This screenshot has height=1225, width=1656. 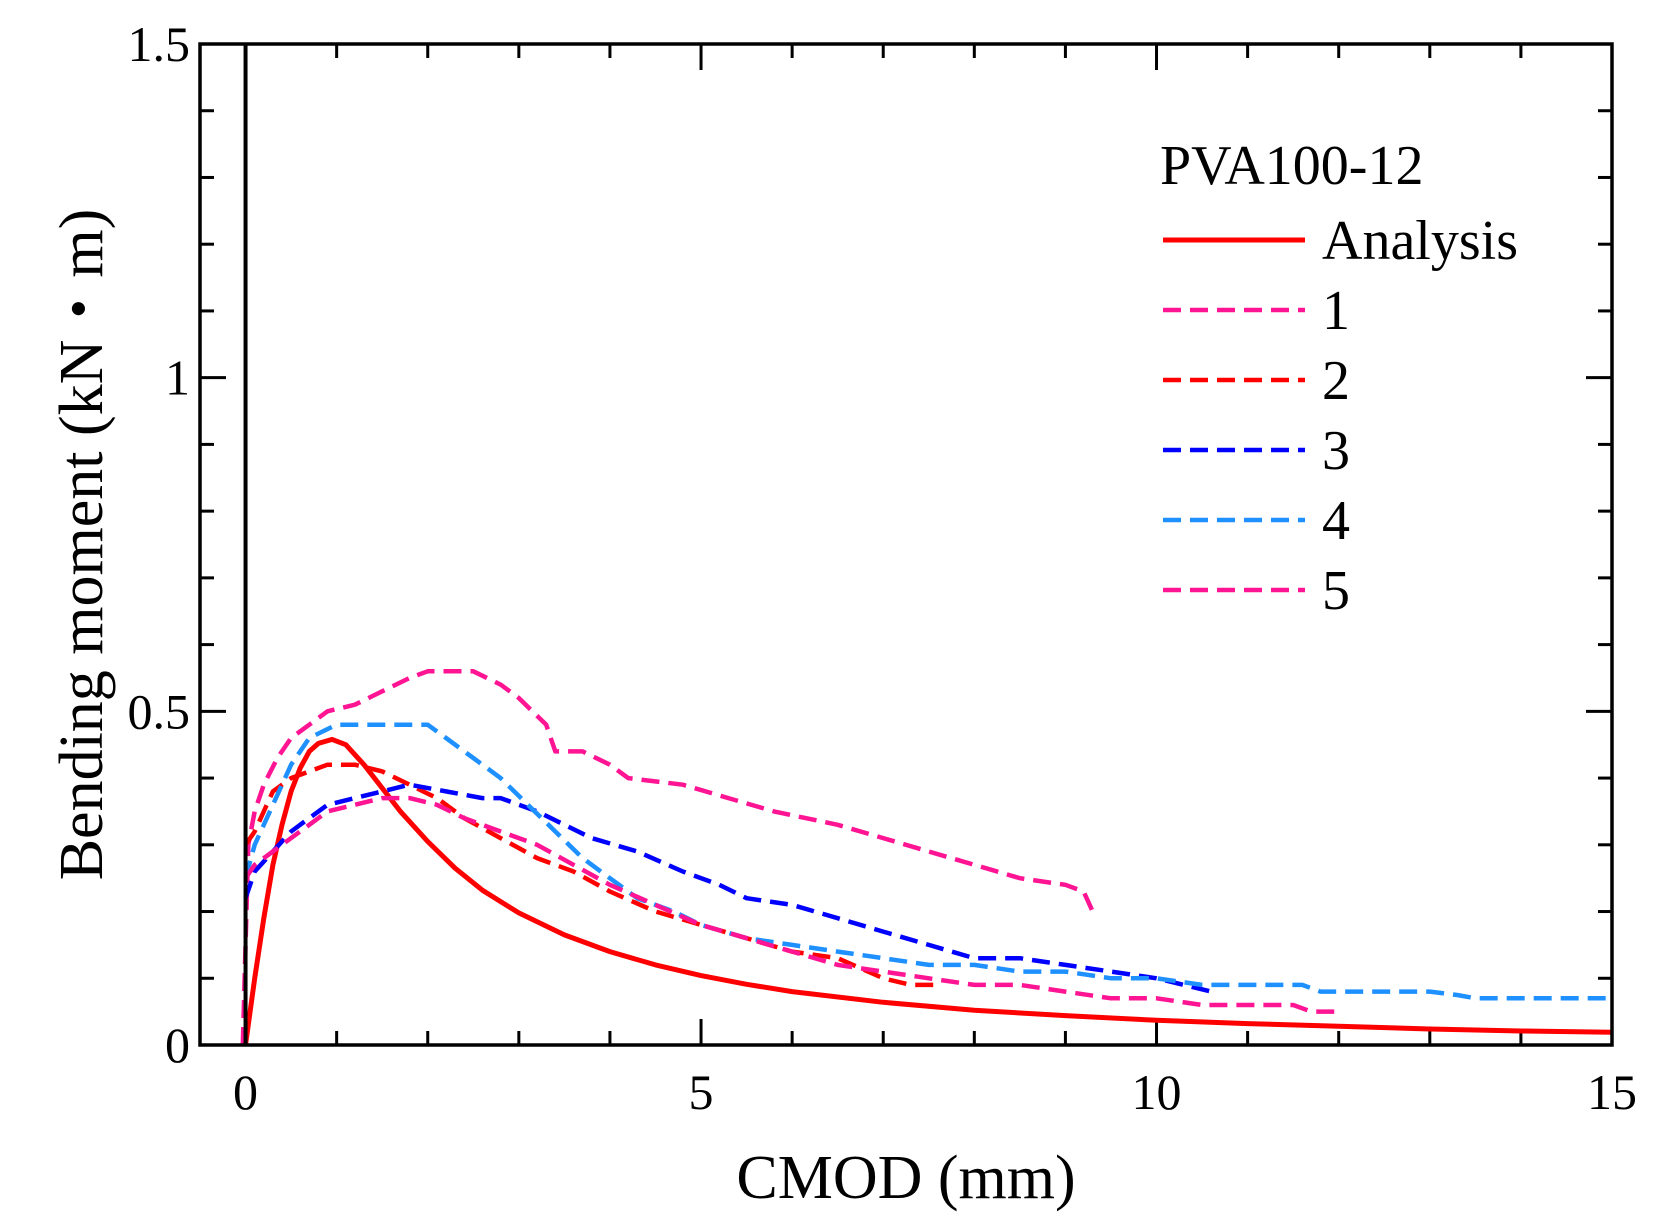 What do you see at coordinates (82, 545) in the screenshot?
I see `y-axis-title: Bending moment (kN・m)` at bounding box center [82, 545].